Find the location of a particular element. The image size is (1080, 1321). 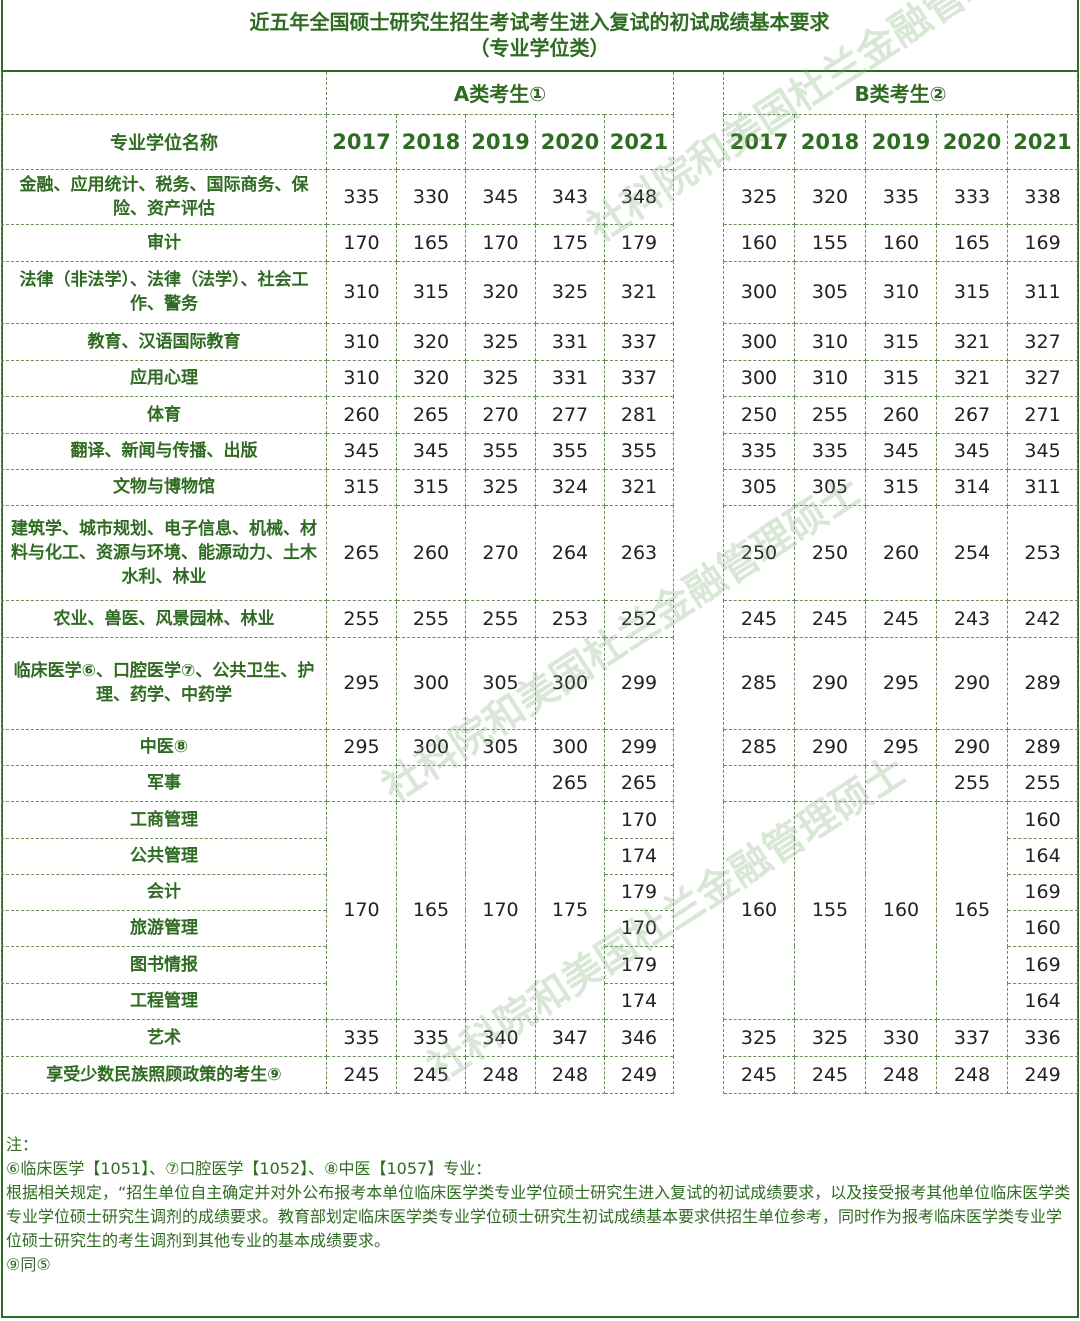

score-b-2019: 315 is located at coordinates (901, 378).